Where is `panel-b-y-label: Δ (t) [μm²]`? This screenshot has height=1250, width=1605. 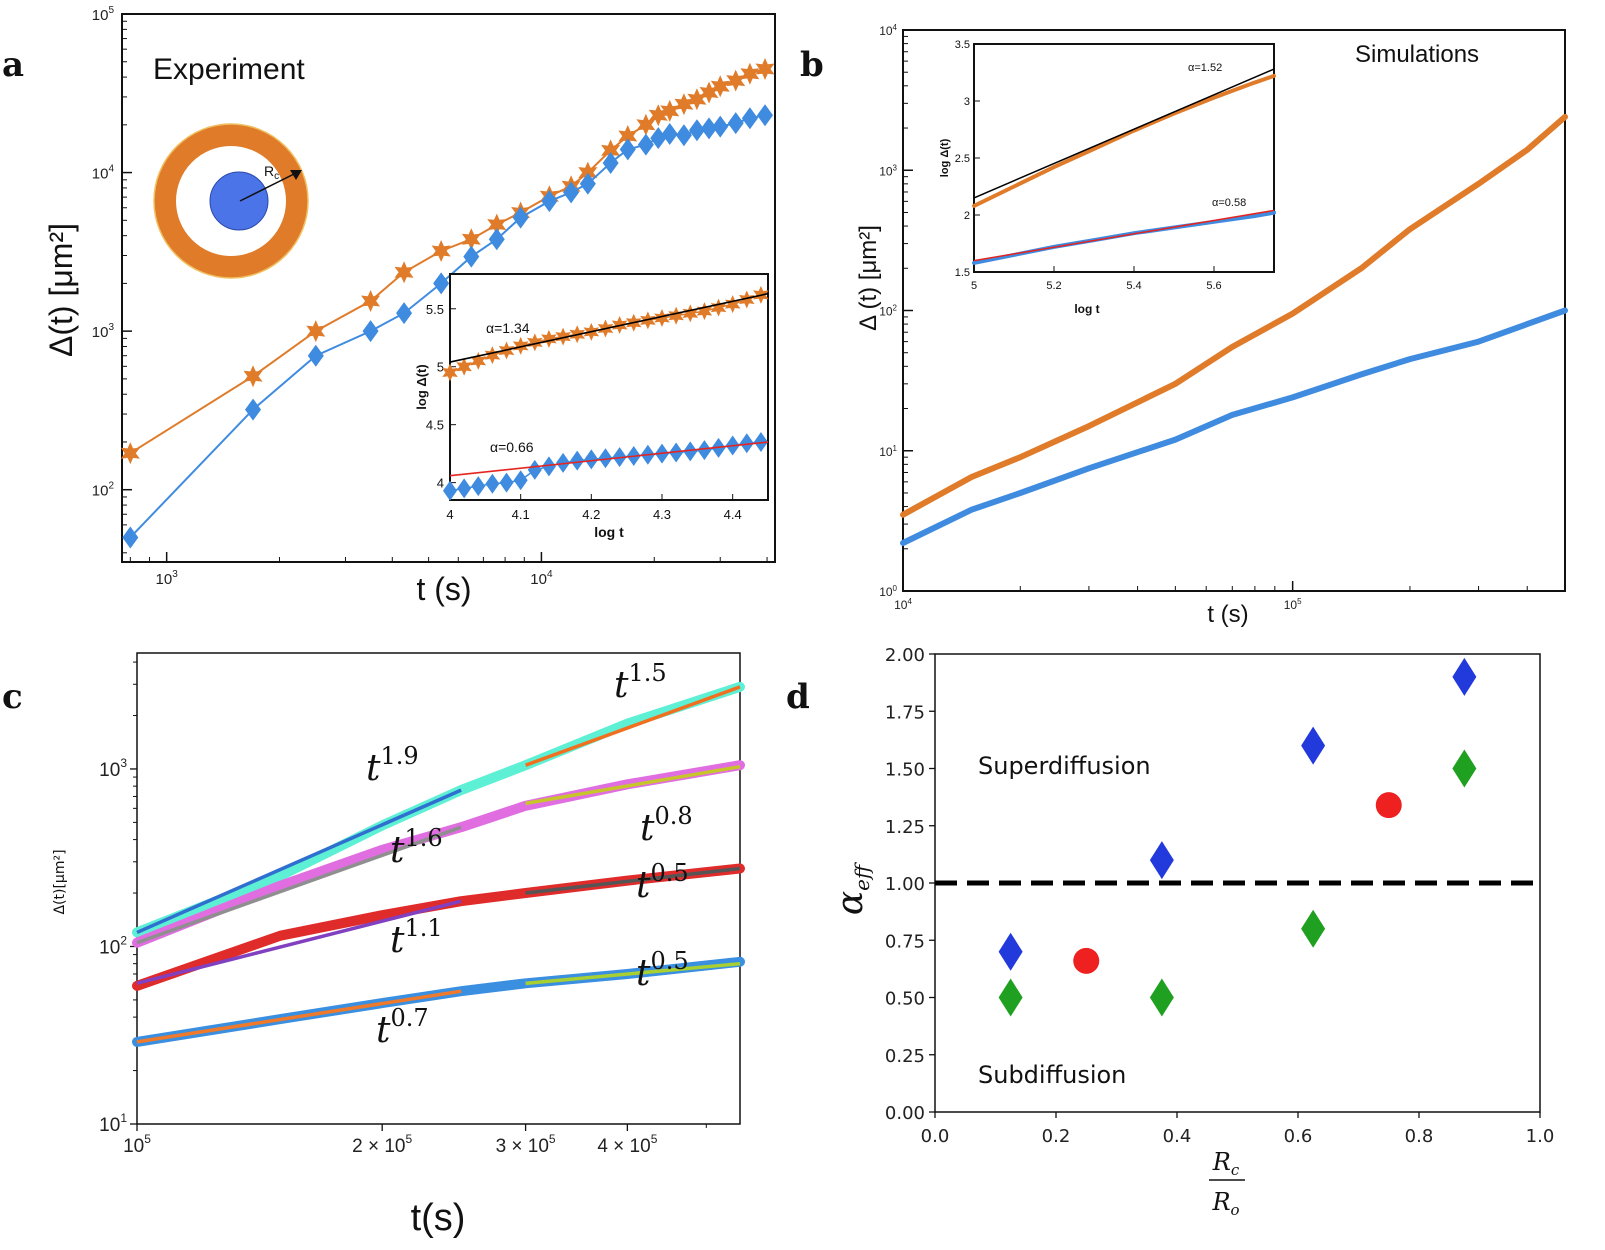 panel-b-y-label: Δ (t) [μm²] is located at coordinates (868, 278).